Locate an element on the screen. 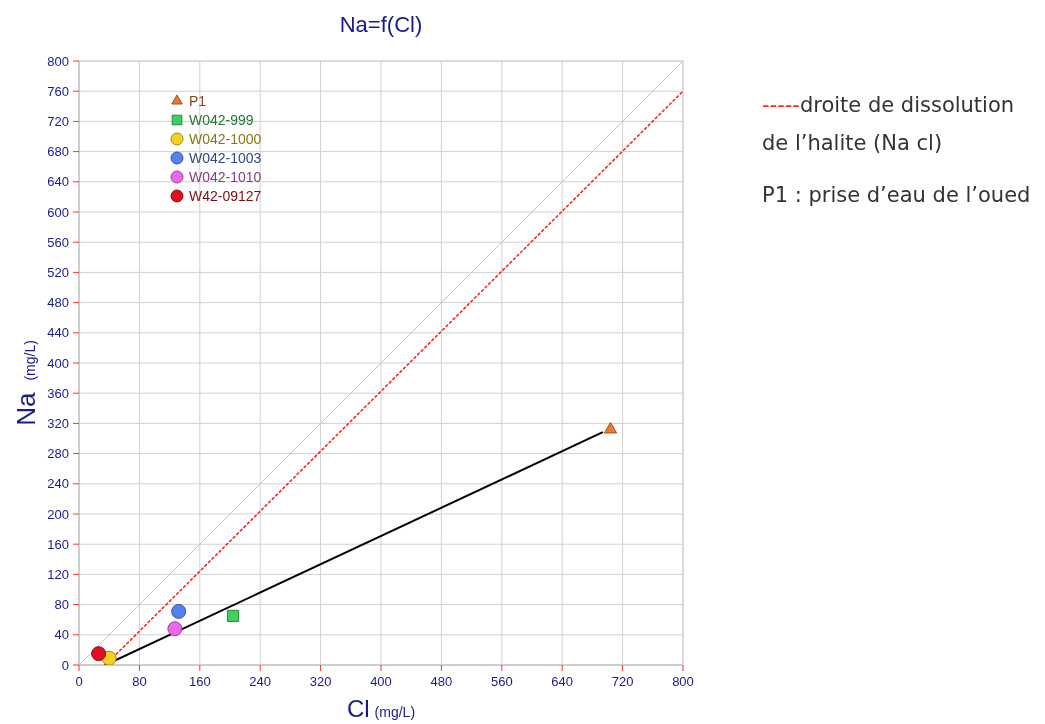  chart-title: Na=f(Cl) is located at coordinates (381, 24).